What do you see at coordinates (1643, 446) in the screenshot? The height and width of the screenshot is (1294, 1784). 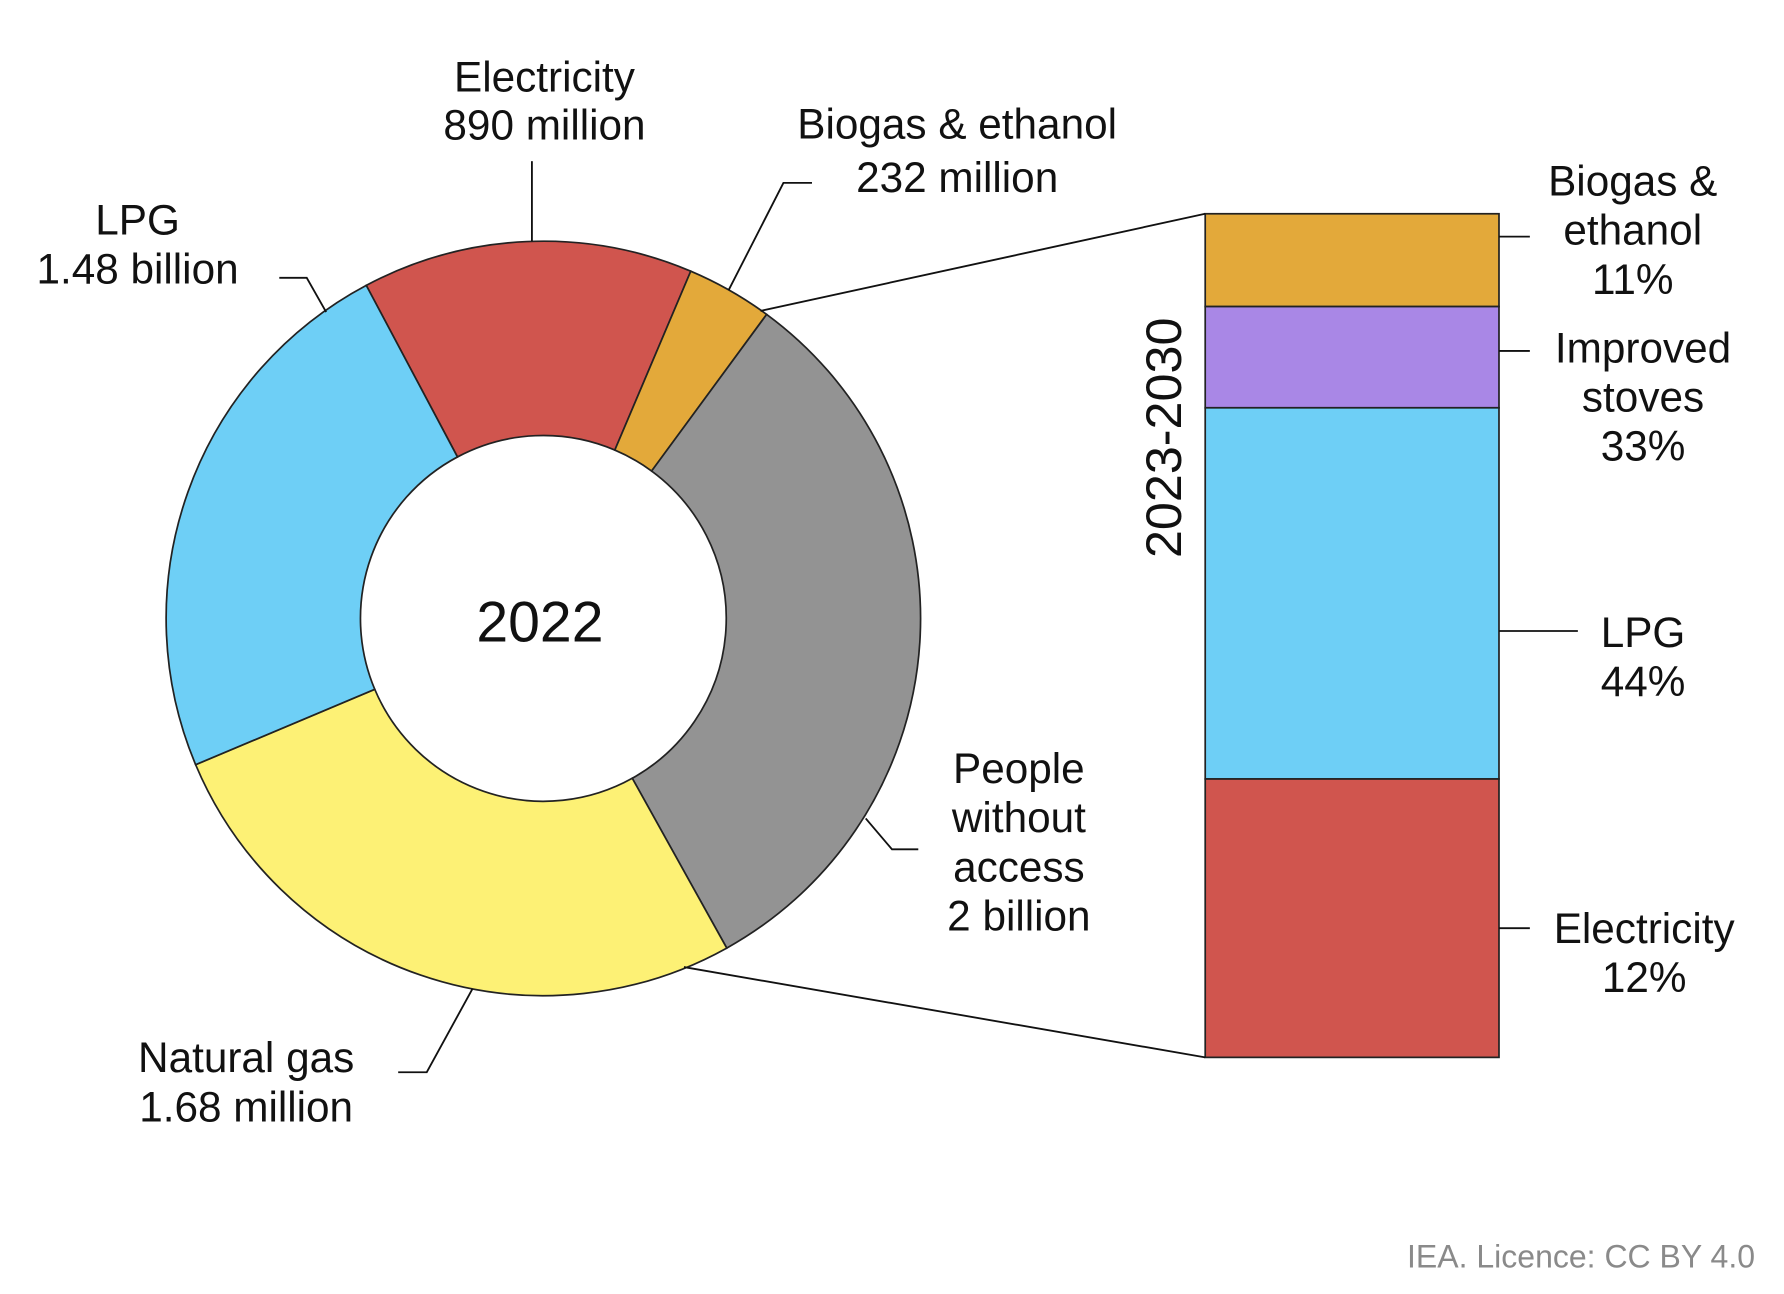 I see `label-value: 33%` at bounding box center [1643, 446].